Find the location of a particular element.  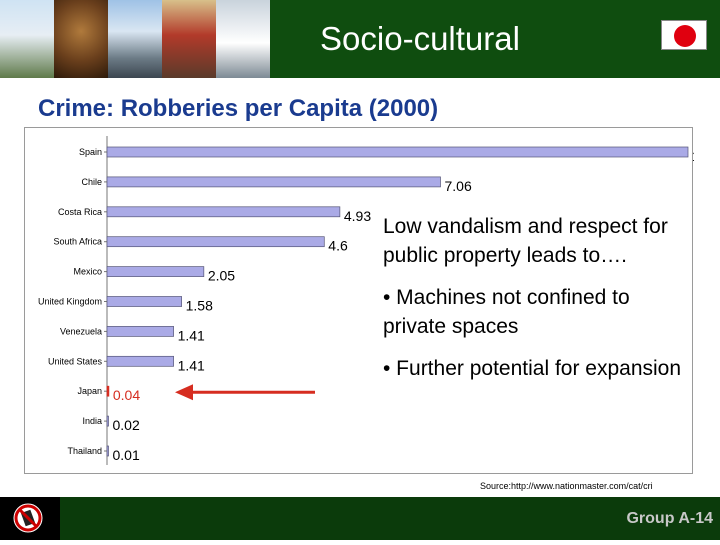

category-label: India is located at coordinates (92, 421).